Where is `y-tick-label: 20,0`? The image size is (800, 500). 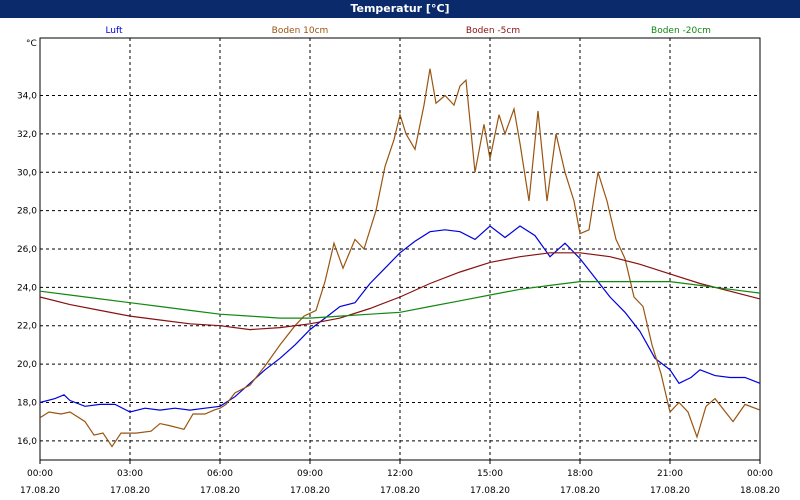
y-tick-label: 20,0 is located at coordinates (27, 365).